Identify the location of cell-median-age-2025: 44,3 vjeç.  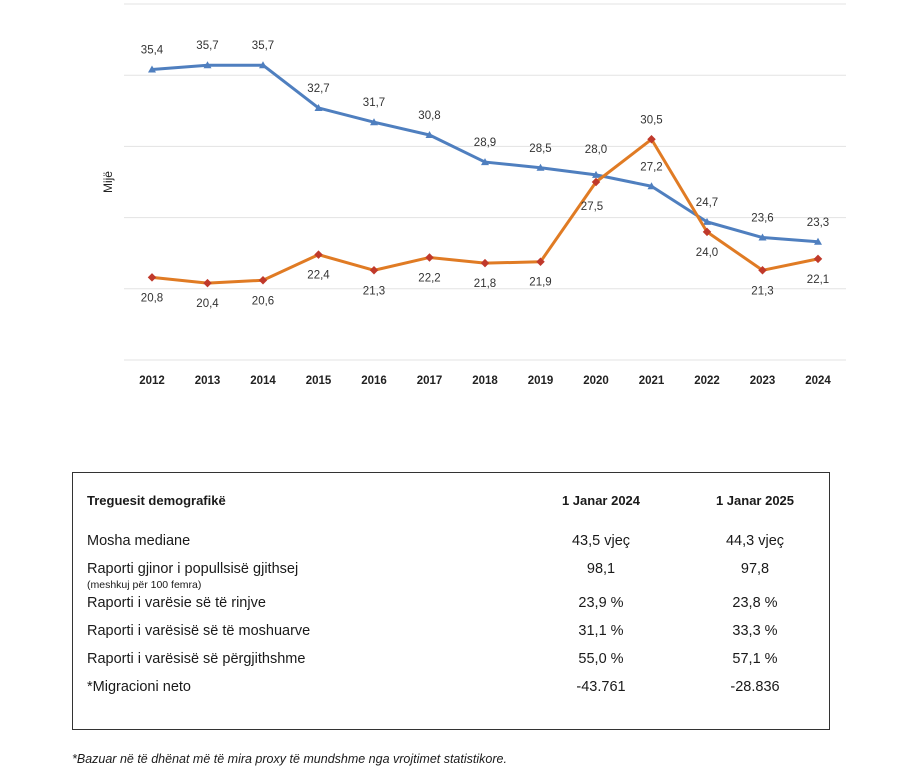
(755, 541).